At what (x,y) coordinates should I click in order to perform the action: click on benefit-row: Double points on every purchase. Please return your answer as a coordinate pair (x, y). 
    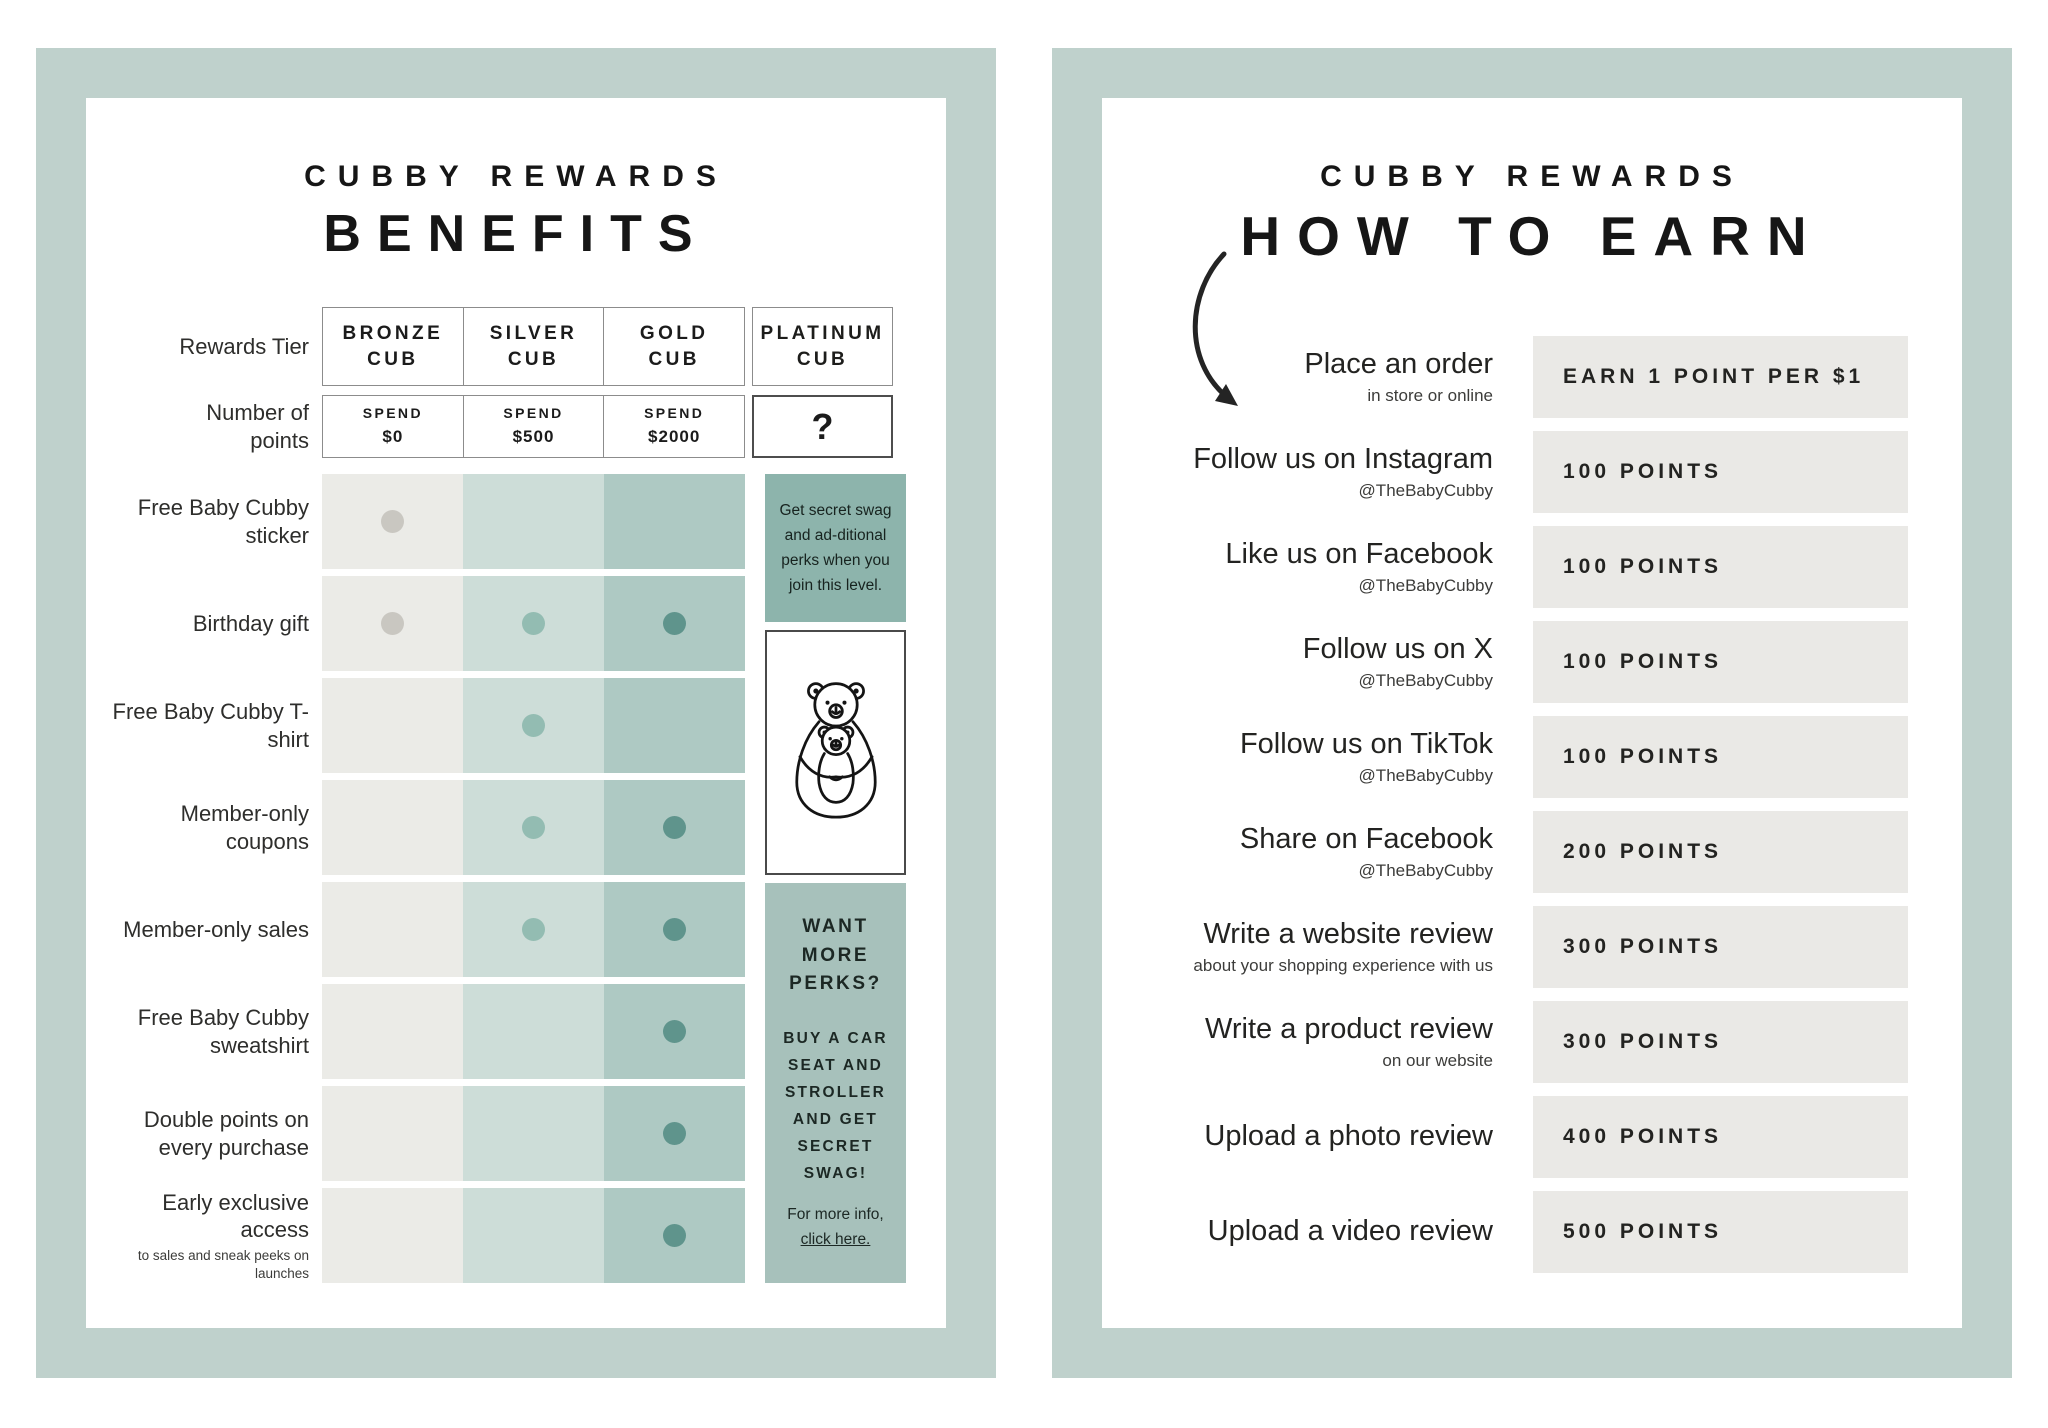
    Looking at the image, I should click on (496, 1133).